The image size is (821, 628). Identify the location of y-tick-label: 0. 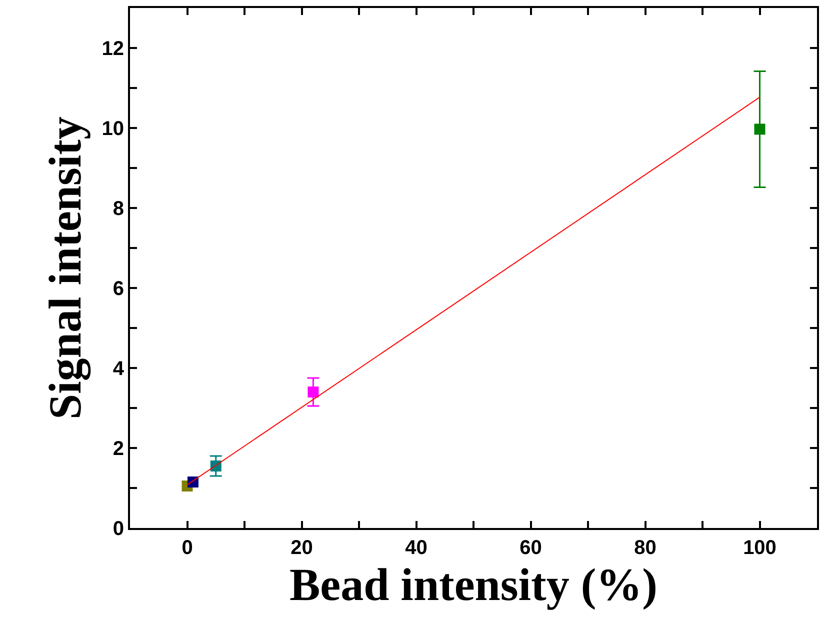
(118, 529).